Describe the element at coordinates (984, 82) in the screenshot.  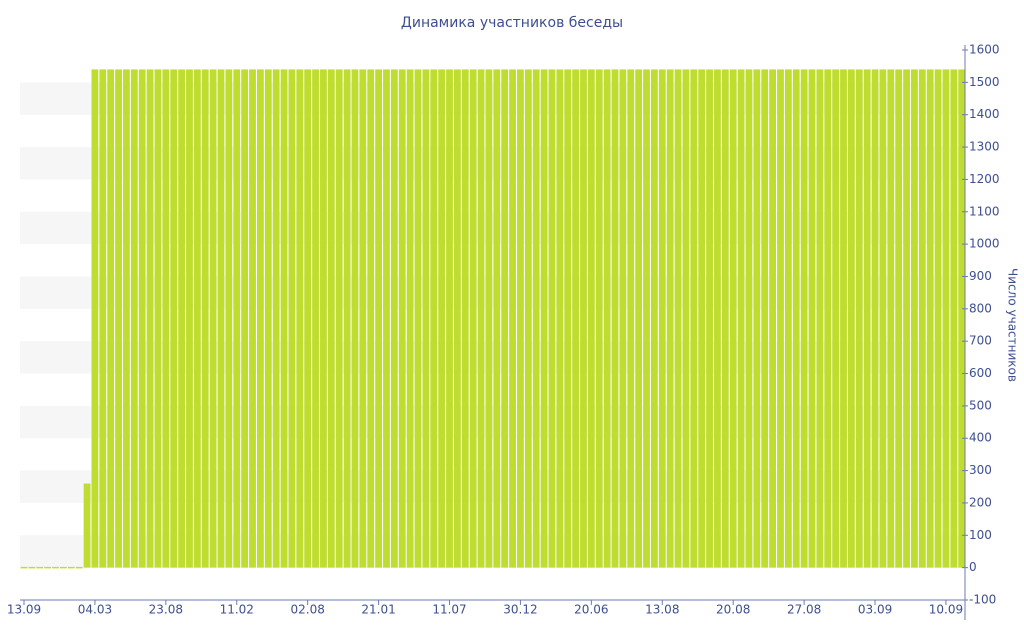
I see `y-tick-label: 1500` at that location.